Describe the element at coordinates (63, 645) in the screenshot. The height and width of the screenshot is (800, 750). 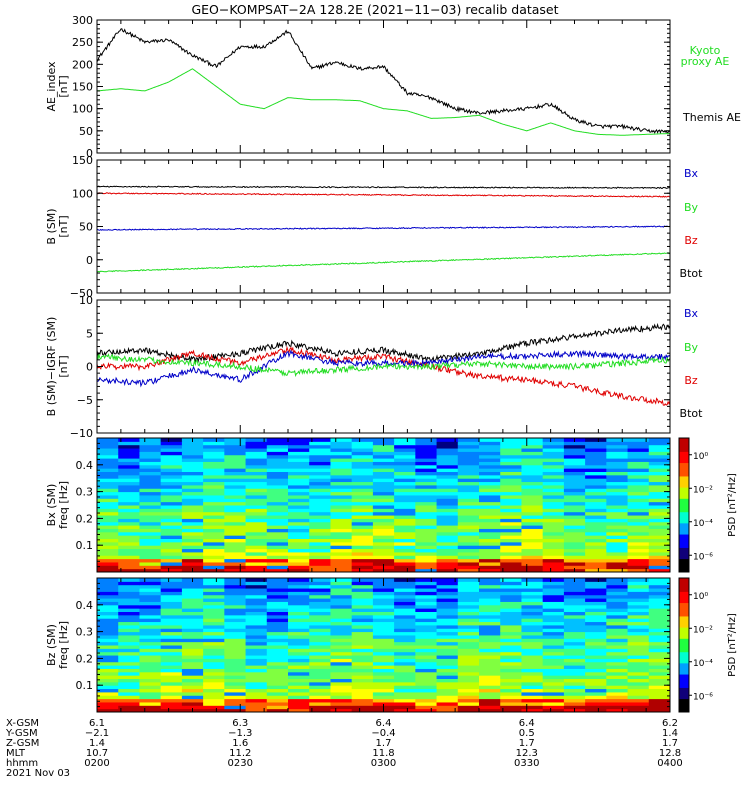
I see `y-axis-unit: freq [Hz]` at that location.